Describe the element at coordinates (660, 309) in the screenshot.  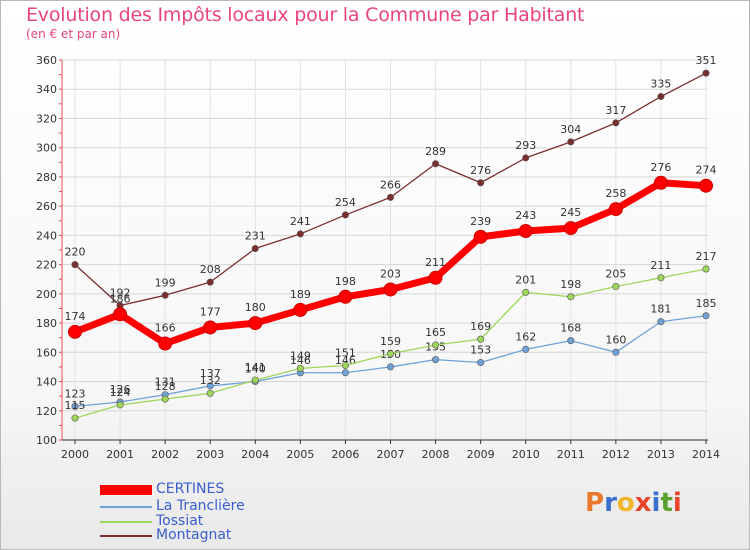
I see `data-label-la-tranclière: 181` at that location.